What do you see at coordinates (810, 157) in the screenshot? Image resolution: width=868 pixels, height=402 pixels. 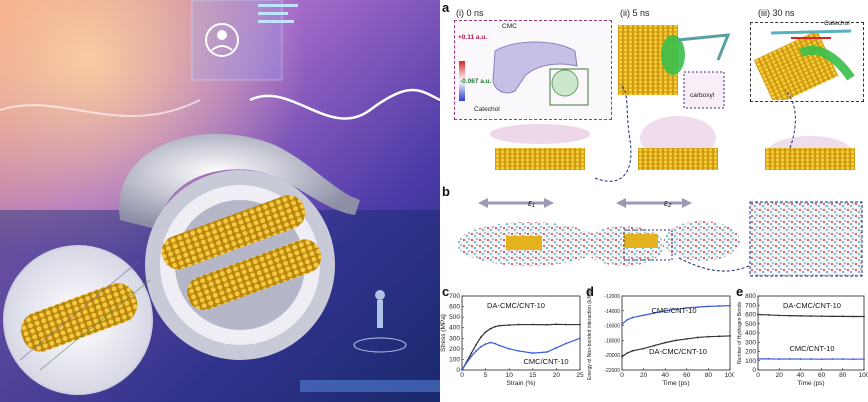 I see `cnt-structure-30ns` at bounding box center [810, 157].